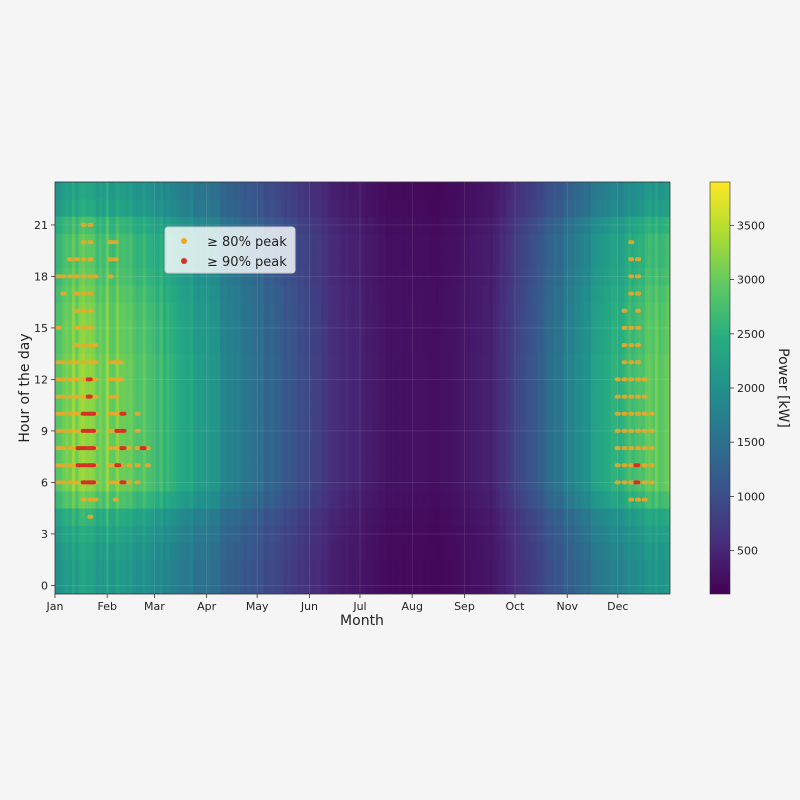 This screenshot has width=800, height=800. I want to click on marker-90pct, so click(84, 465).